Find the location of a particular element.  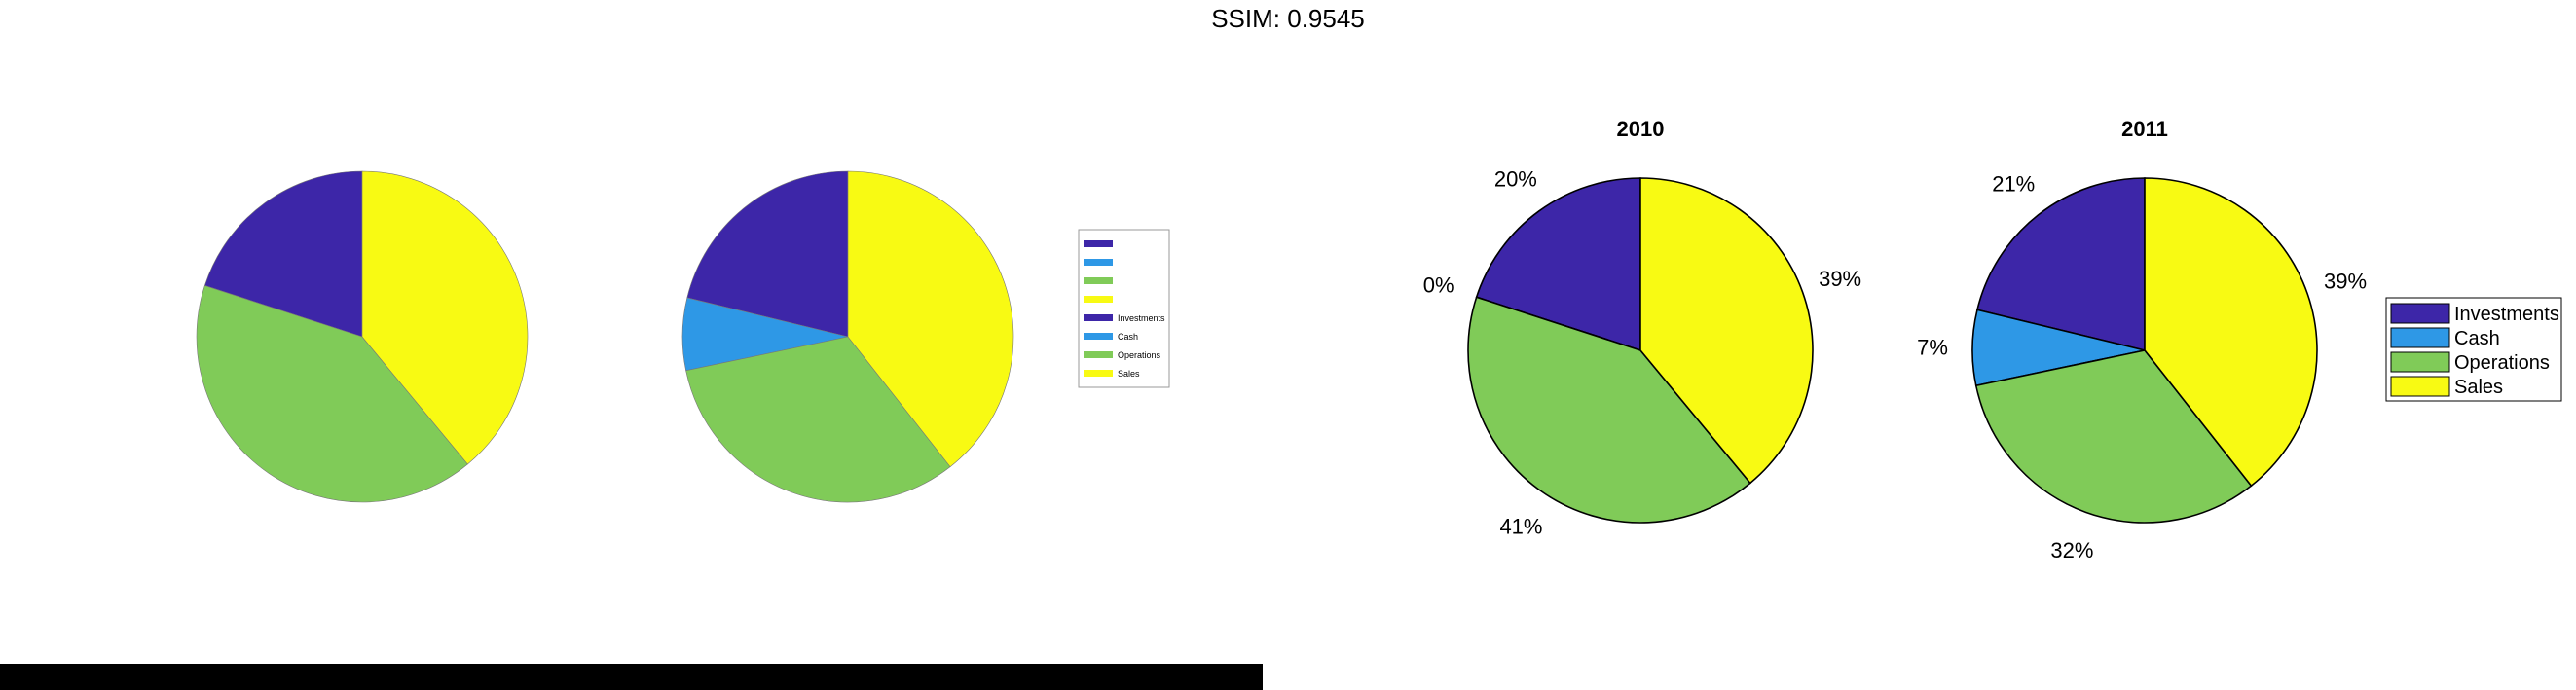

slice-label-cash: 0% is located at coordinates (1438, 286).